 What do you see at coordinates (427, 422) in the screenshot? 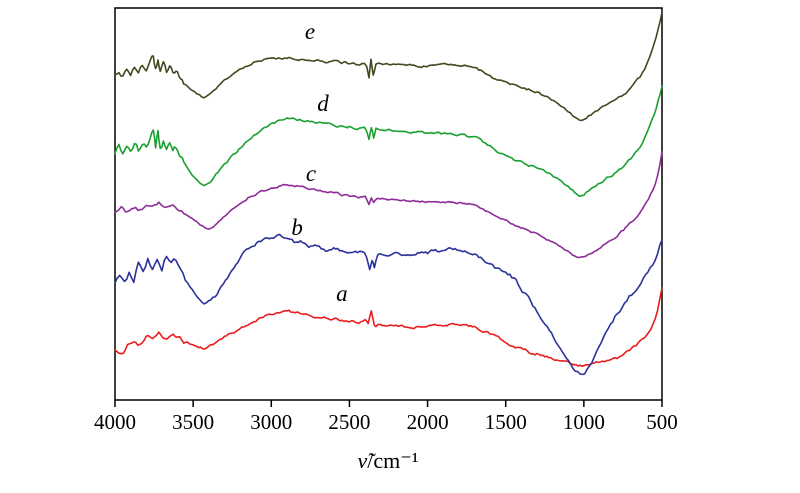
I see `x-tick-label: 2000` at bounding box center [427, 422].